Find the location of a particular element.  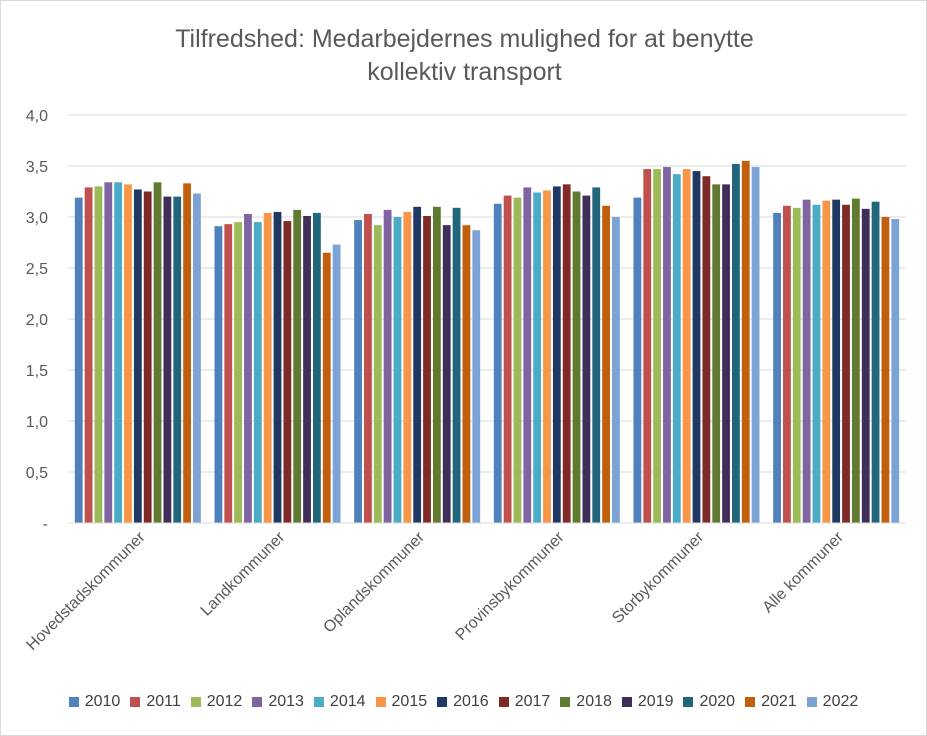

bar-2017-alle-kommuner is located at coordinates (846, 363).